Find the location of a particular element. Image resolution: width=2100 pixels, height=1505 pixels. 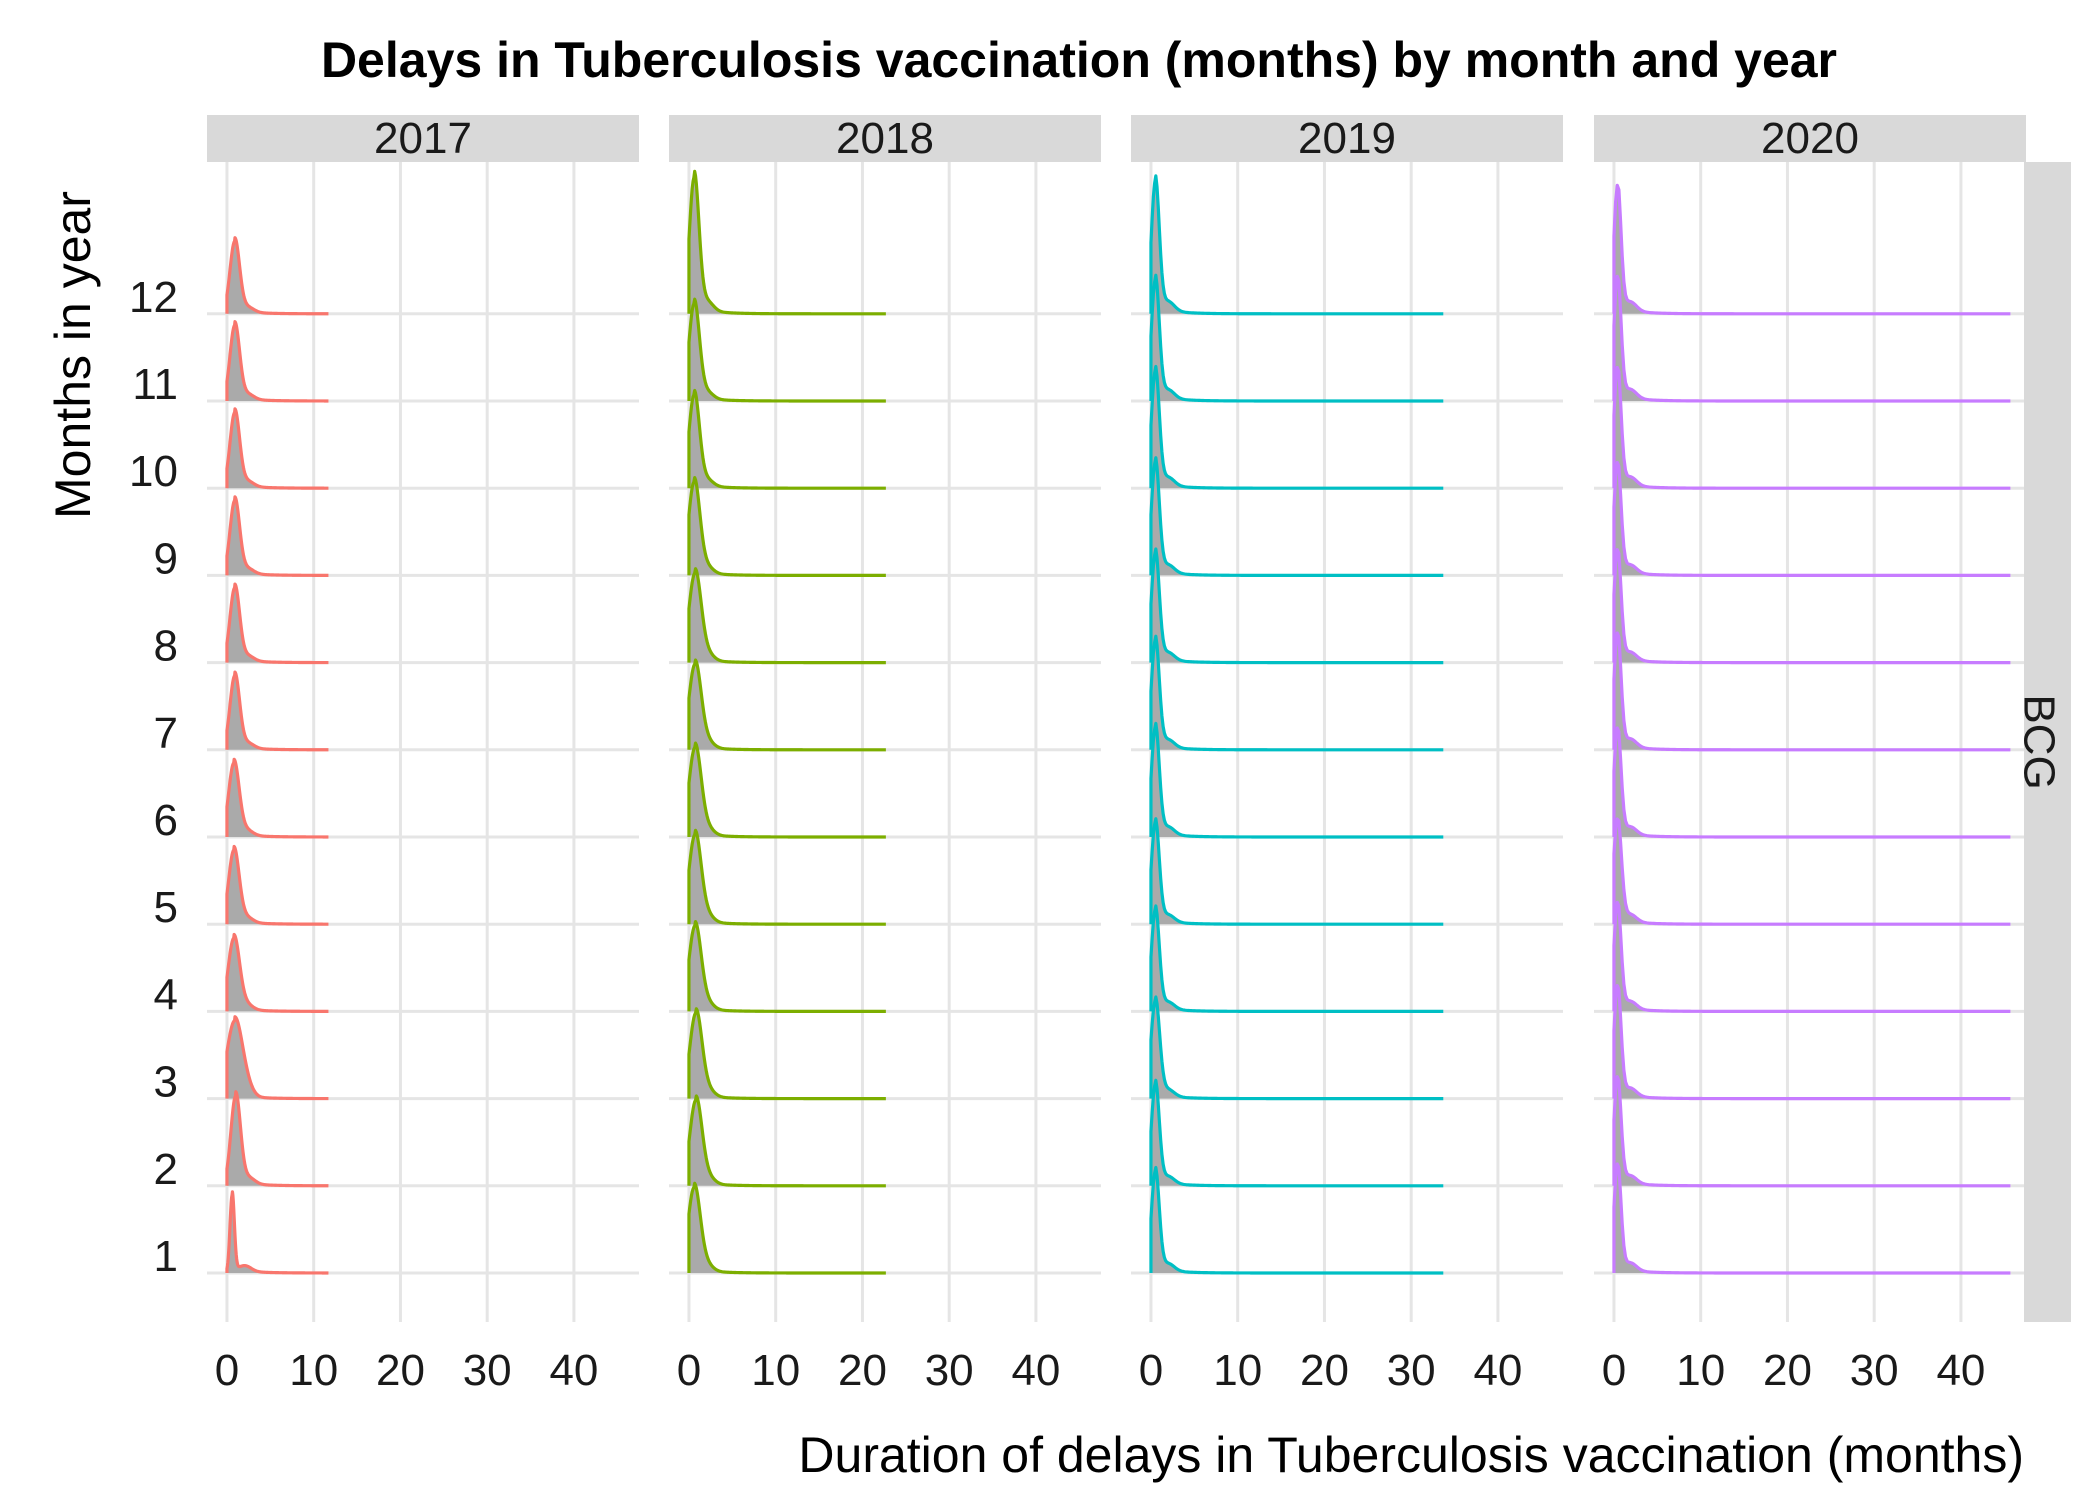

strip-label-2019: 2019 is located at coordinates (1347, 138).